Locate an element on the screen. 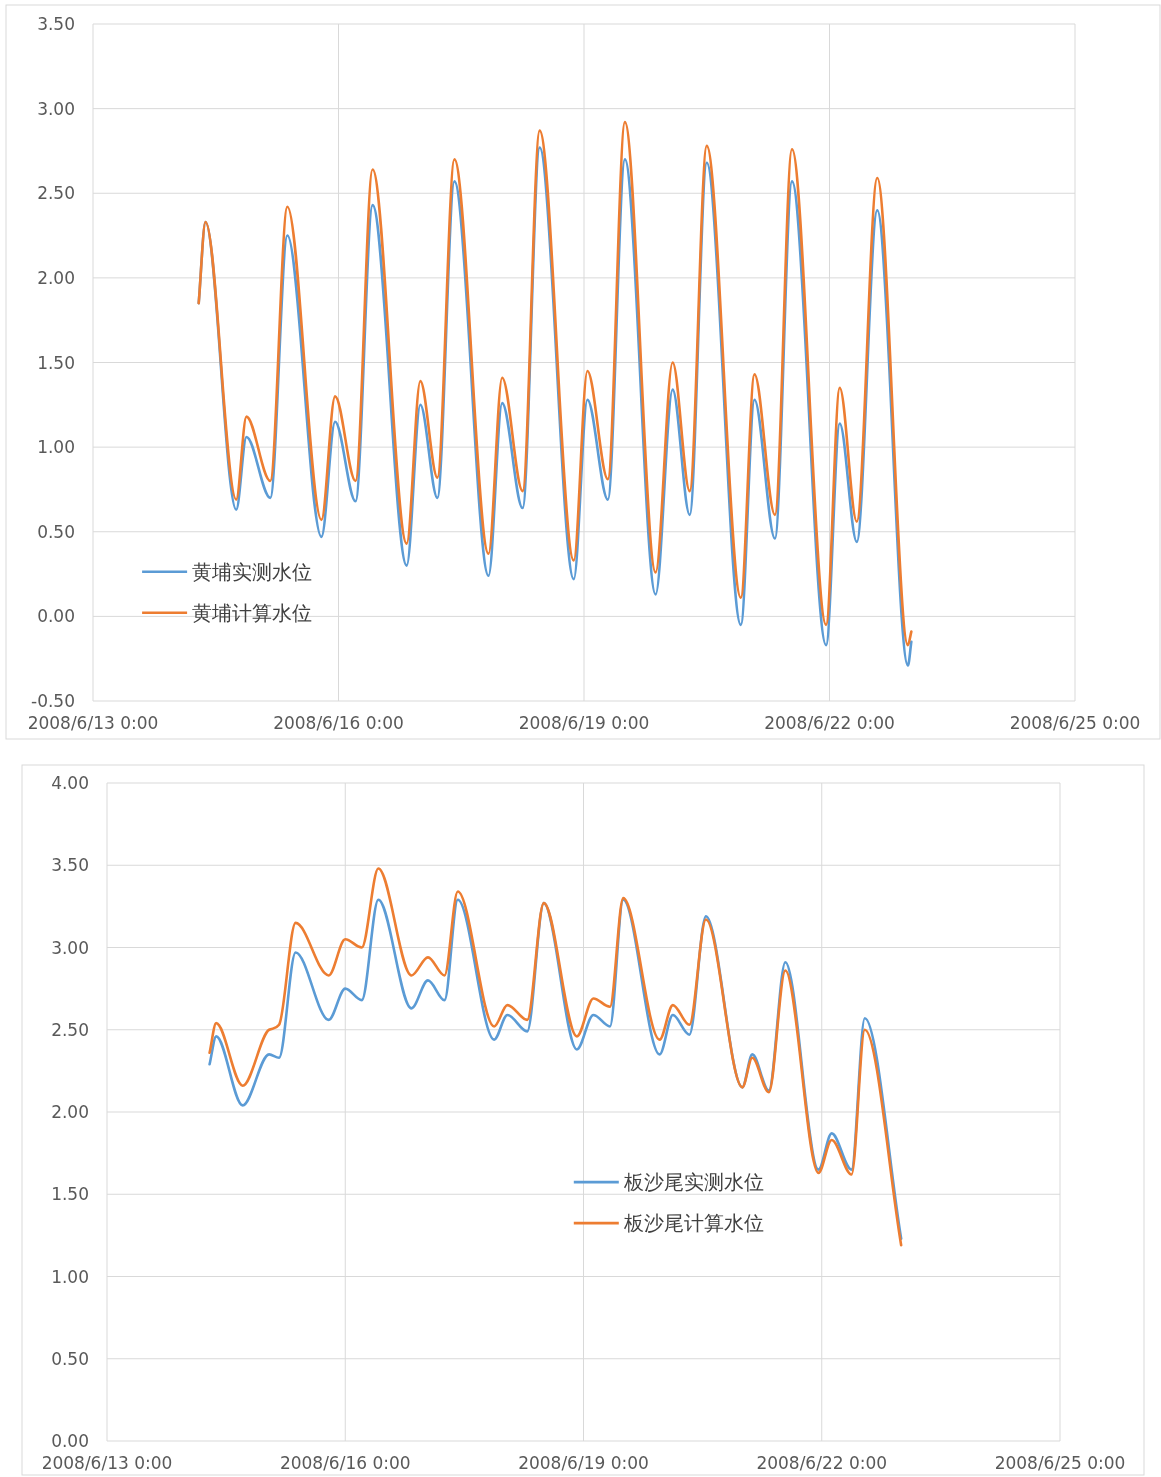  y-tick-label: 4.00 is located at coordinates (70, 783).